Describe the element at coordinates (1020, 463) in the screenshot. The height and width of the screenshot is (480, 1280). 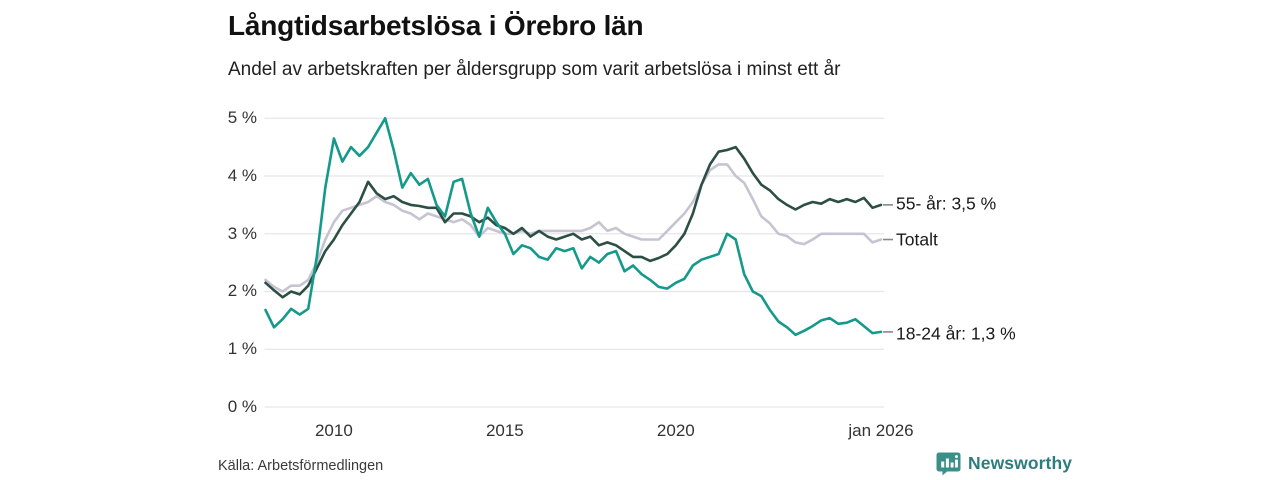
I see `newsworthy-wordmark: Newsworthy` at that location.